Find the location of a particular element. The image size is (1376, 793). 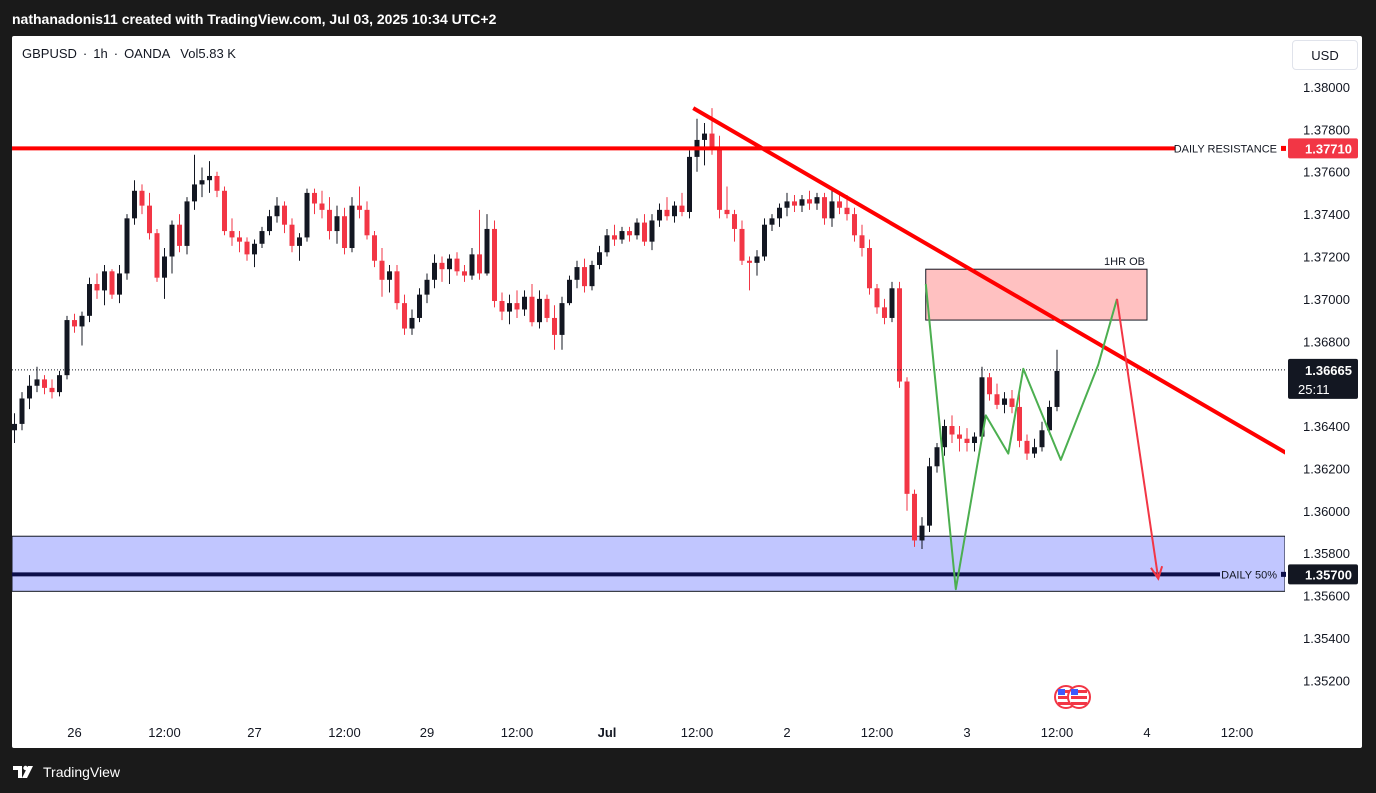

tradingview-brand: TradingView is located at coordinates (66, 772).